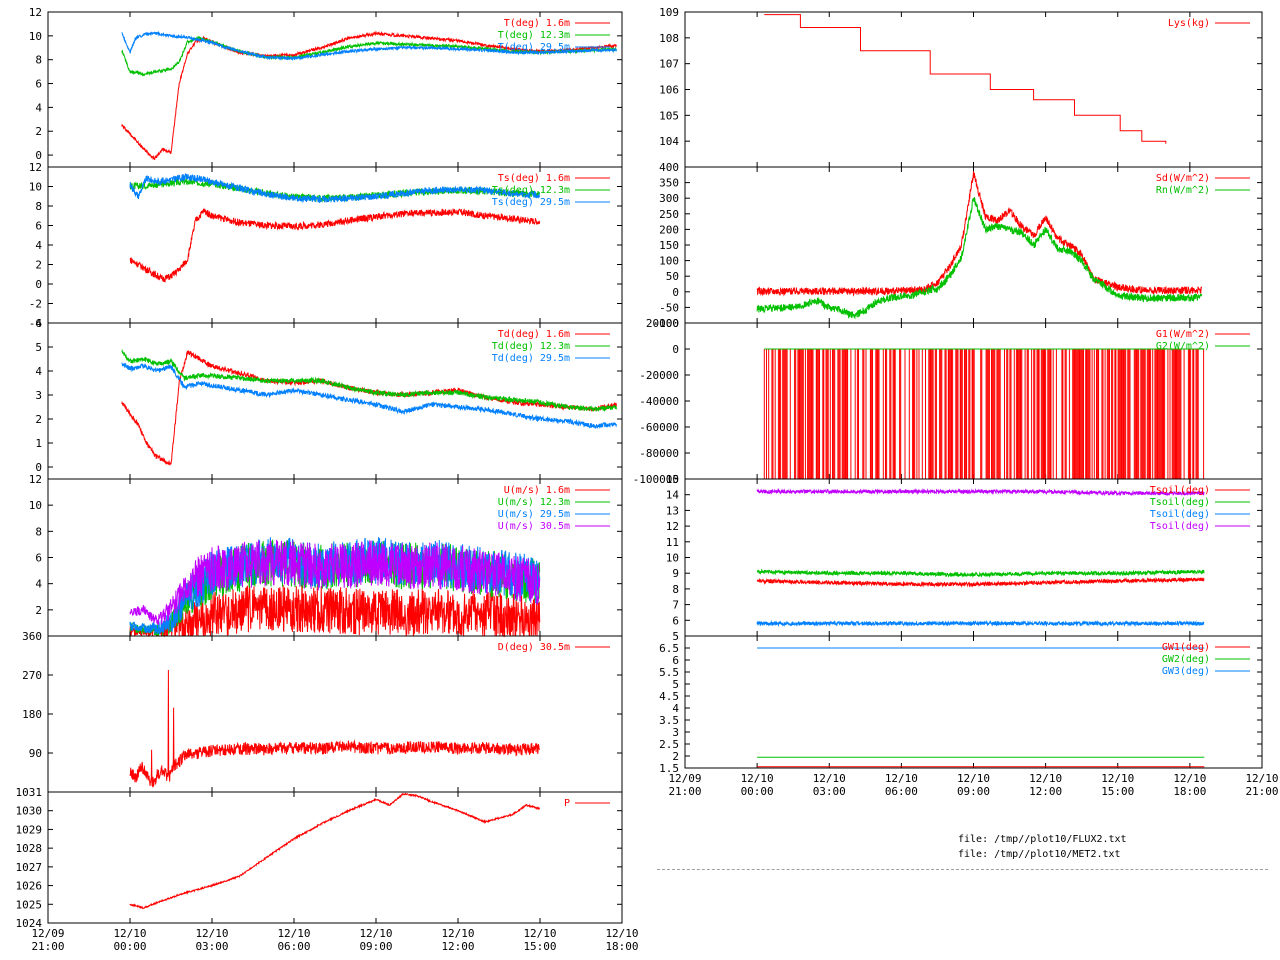 This screenshot has width=1280, height=960. I want to click on panel-d: 90 180 270 360 D(deg) 30.5m, so click(322, 711).